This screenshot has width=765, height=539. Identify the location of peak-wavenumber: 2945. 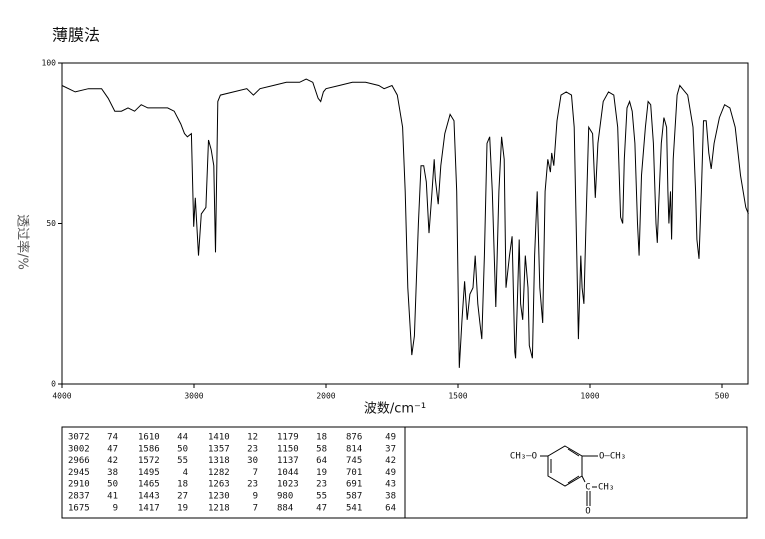
(79, 473).